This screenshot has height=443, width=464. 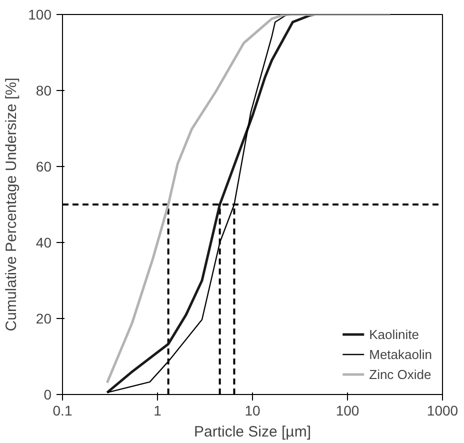 What do you see at coordinates (44, 90) in the screenshot?
I see `y-tick-label: 80` at bounding box center [44, 90].